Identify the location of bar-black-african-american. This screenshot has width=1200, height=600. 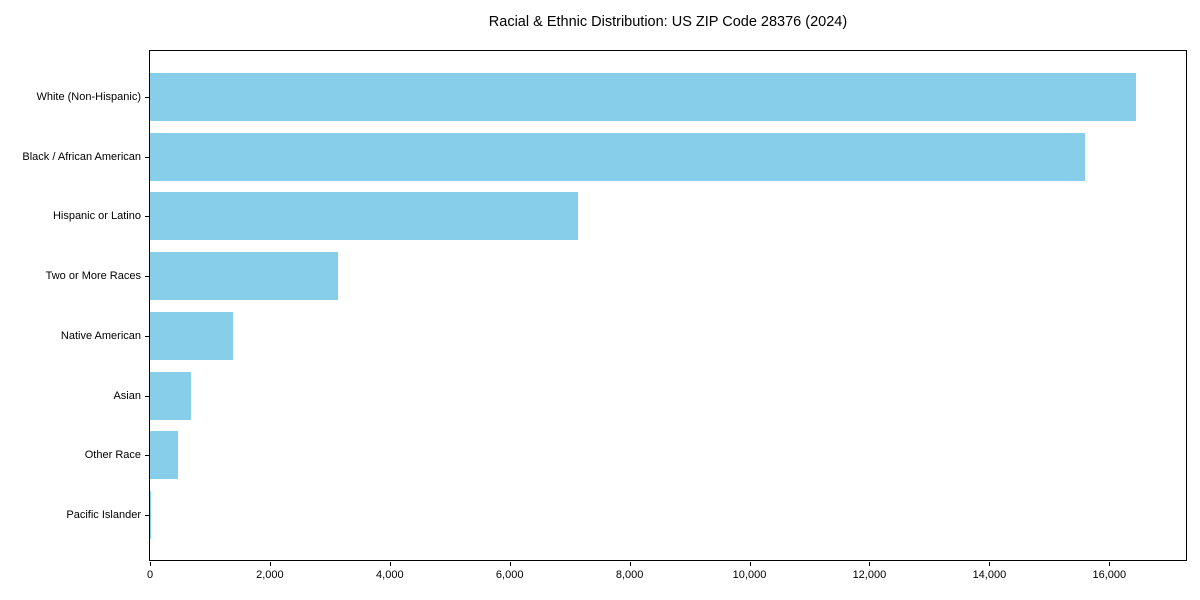
(618, 156).